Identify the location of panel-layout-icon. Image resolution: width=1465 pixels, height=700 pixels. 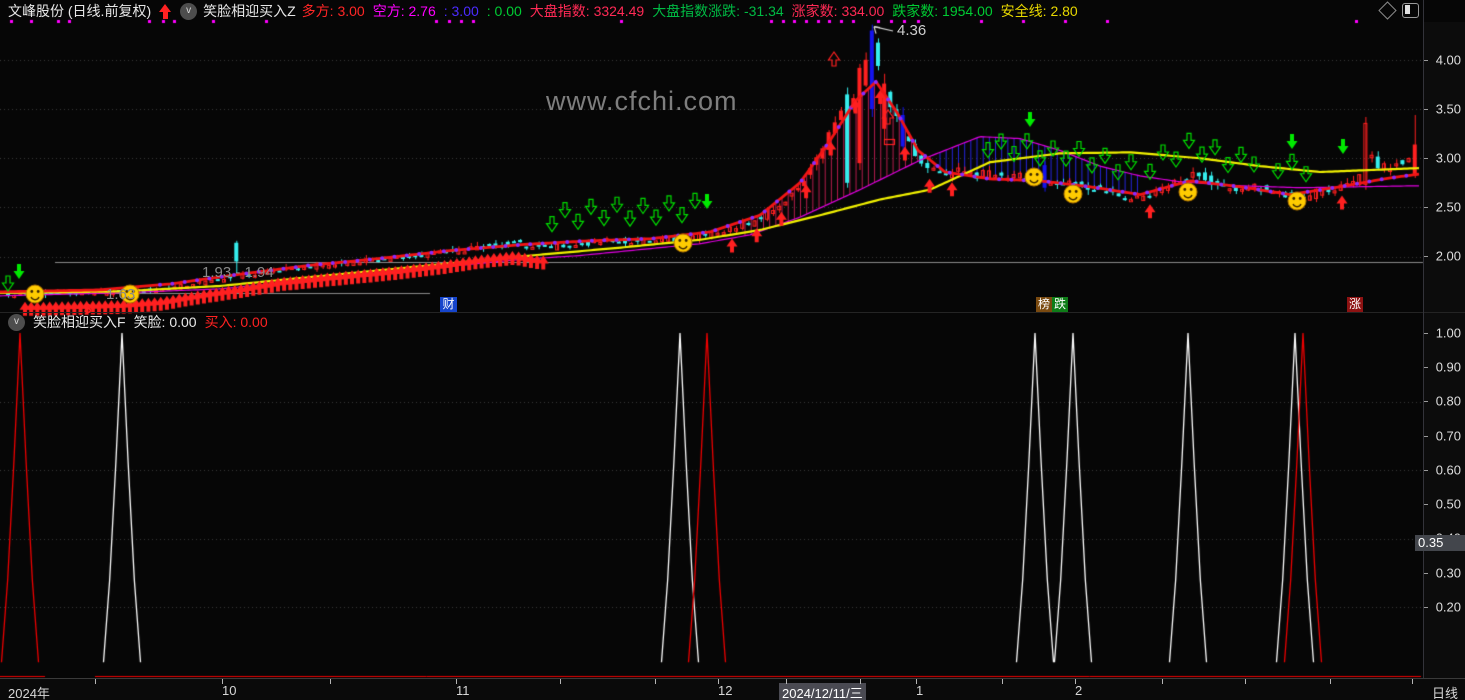
(1410, 10).